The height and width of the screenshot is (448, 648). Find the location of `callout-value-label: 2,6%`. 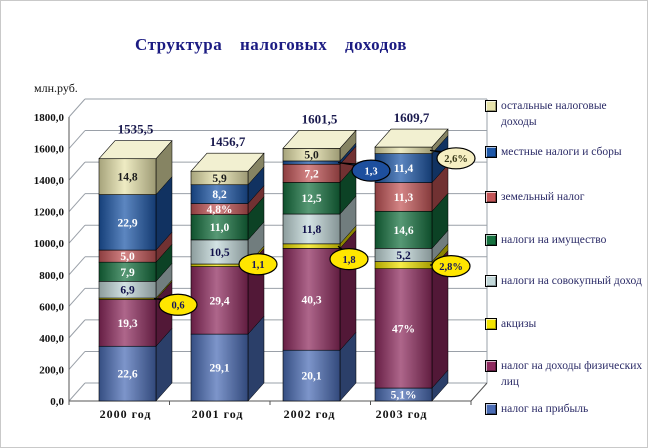

callout-value-label: 2,6% is located at coordinates (456, 159).